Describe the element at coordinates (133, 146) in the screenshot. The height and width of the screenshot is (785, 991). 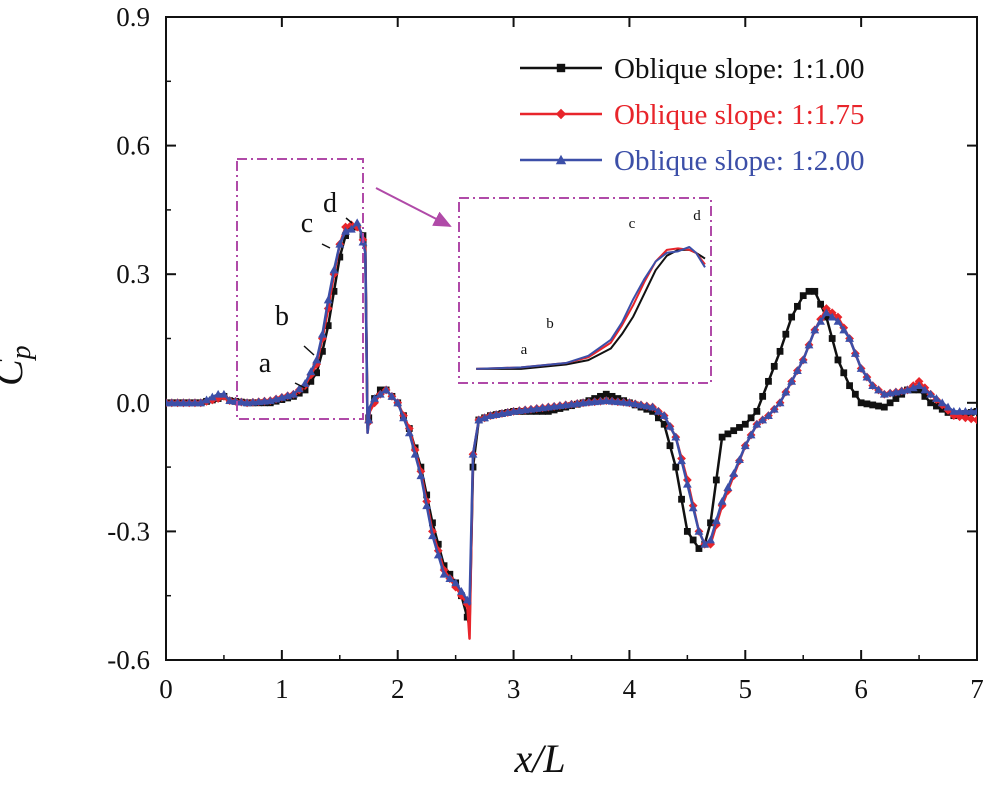
I see `y-tick-label: 0.6` at that location.